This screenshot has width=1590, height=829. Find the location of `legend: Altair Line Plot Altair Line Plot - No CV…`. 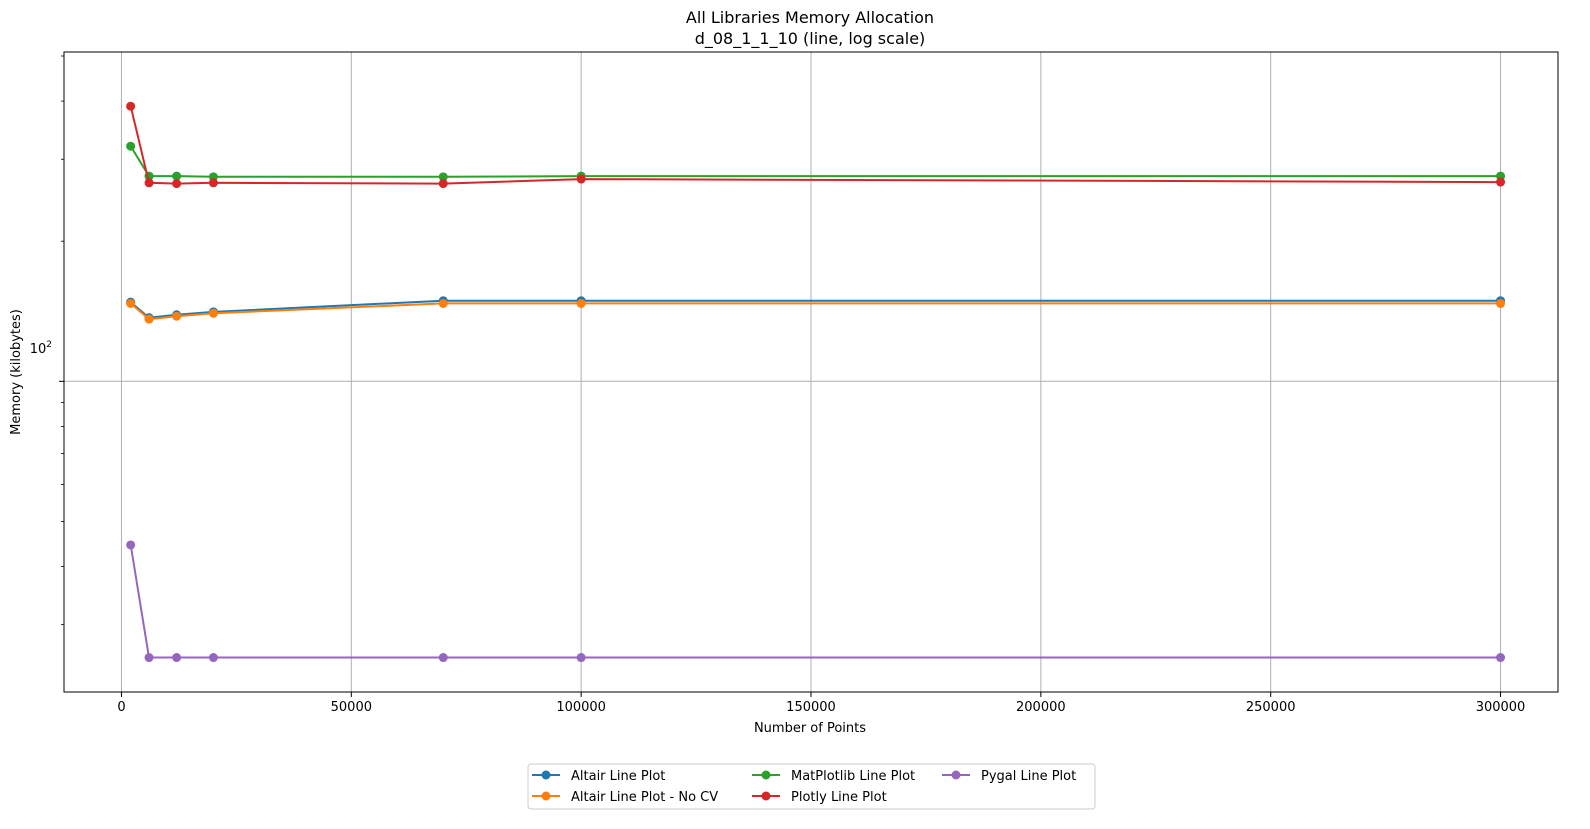

legend: Altair Line Plot Altair Line Plot - No CV… is located at coordinates (811, 786).